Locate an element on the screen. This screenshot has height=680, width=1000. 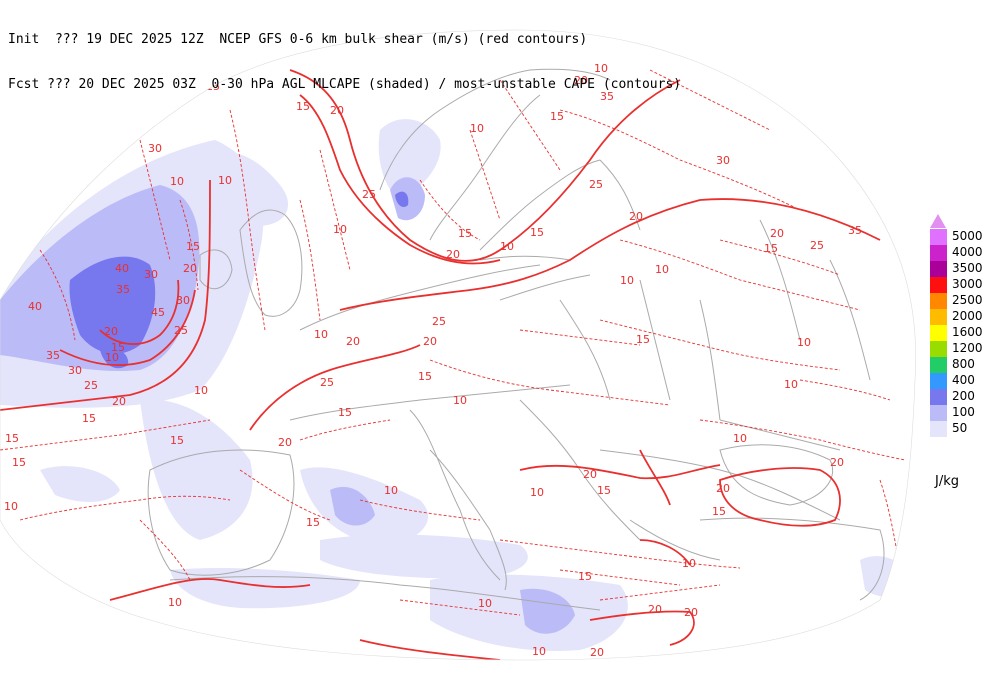
legend-label: 3000 is located at coordinates (967, 284).